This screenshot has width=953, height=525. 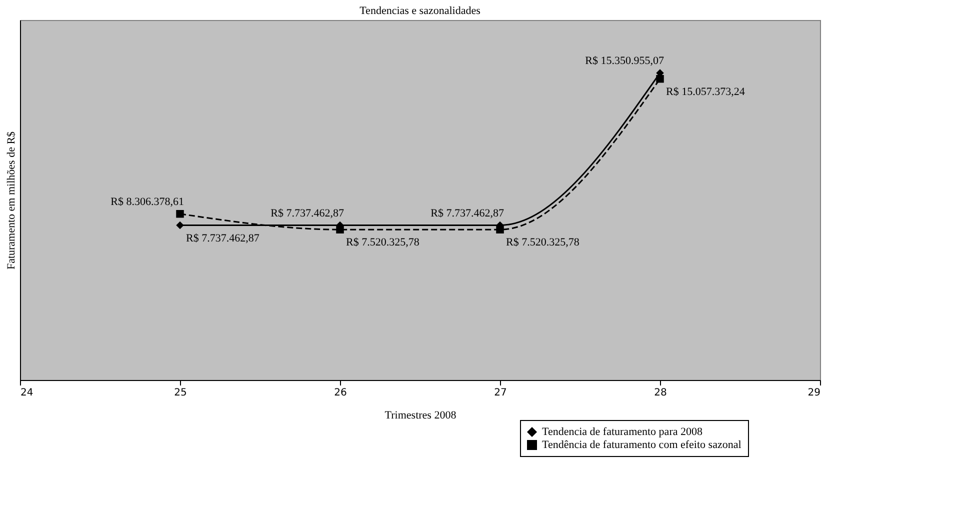 I want to click on data-label: R$ 15.057.373,24, so click(x=706, y=92).